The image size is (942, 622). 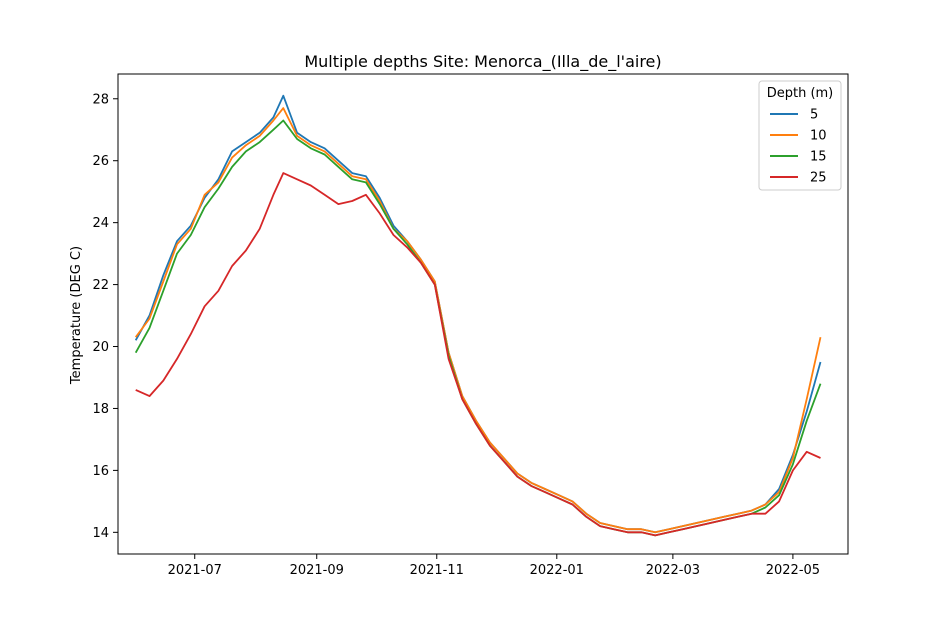 I want to click on y-tick-label: 18, so click(x=100, y=409).